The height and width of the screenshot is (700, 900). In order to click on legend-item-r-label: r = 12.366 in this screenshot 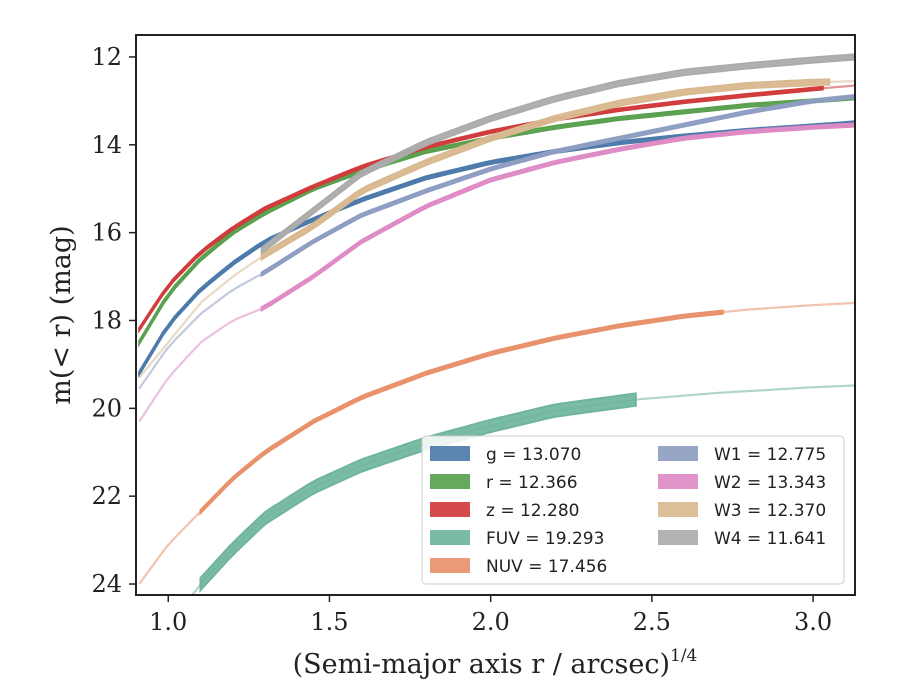, I will do `click(532, 483)`.